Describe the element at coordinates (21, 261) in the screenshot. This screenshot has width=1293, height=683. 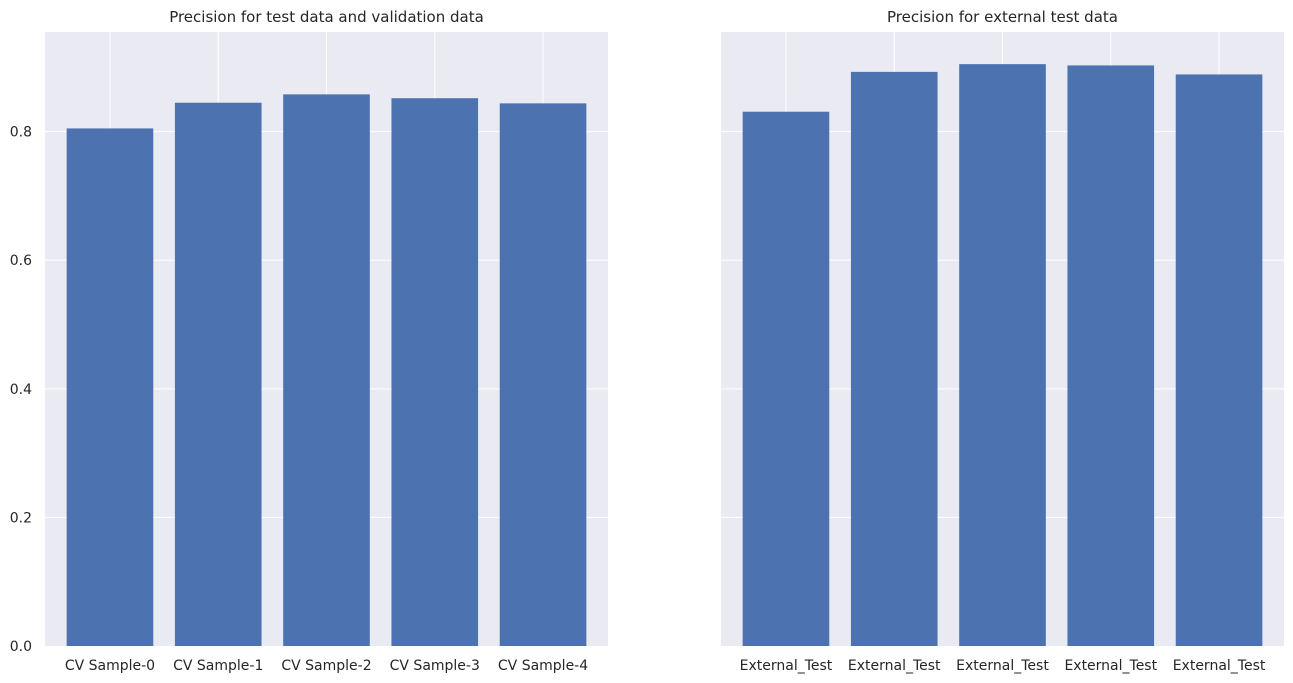
I see `y-tick-label: 0.6` at that location.